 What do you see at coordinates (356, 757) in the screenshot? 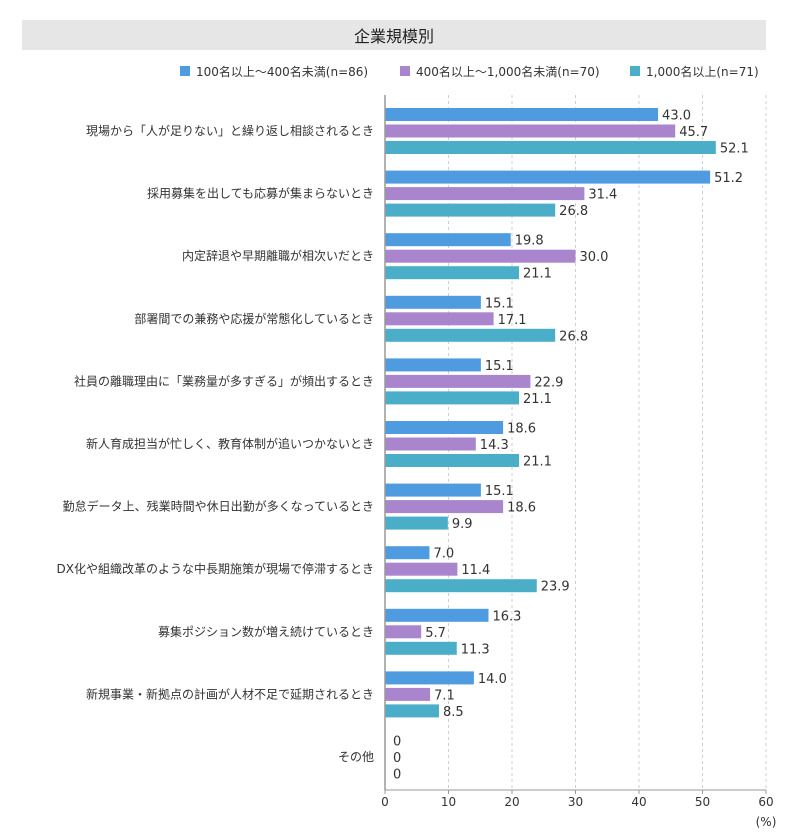
I see `category-label: その他` at bounding box center [356, 757].